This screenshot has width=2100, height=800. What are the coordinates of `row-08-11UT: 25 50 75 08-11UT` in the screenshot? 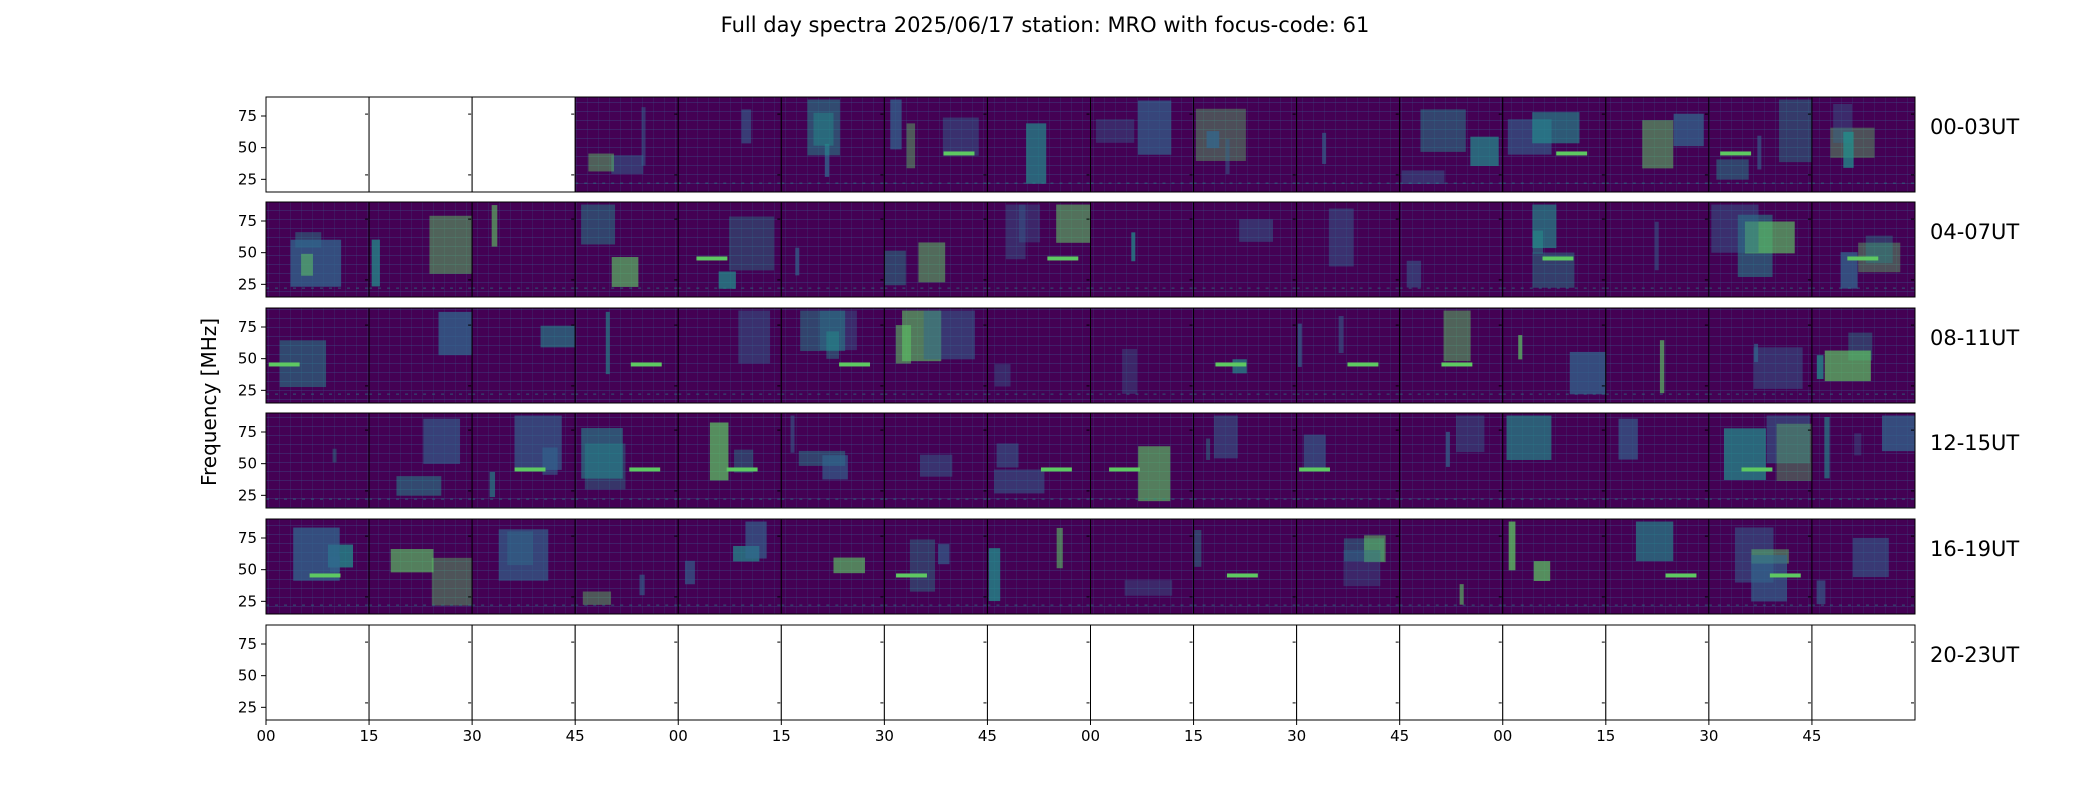 It's located at (1128, 355).